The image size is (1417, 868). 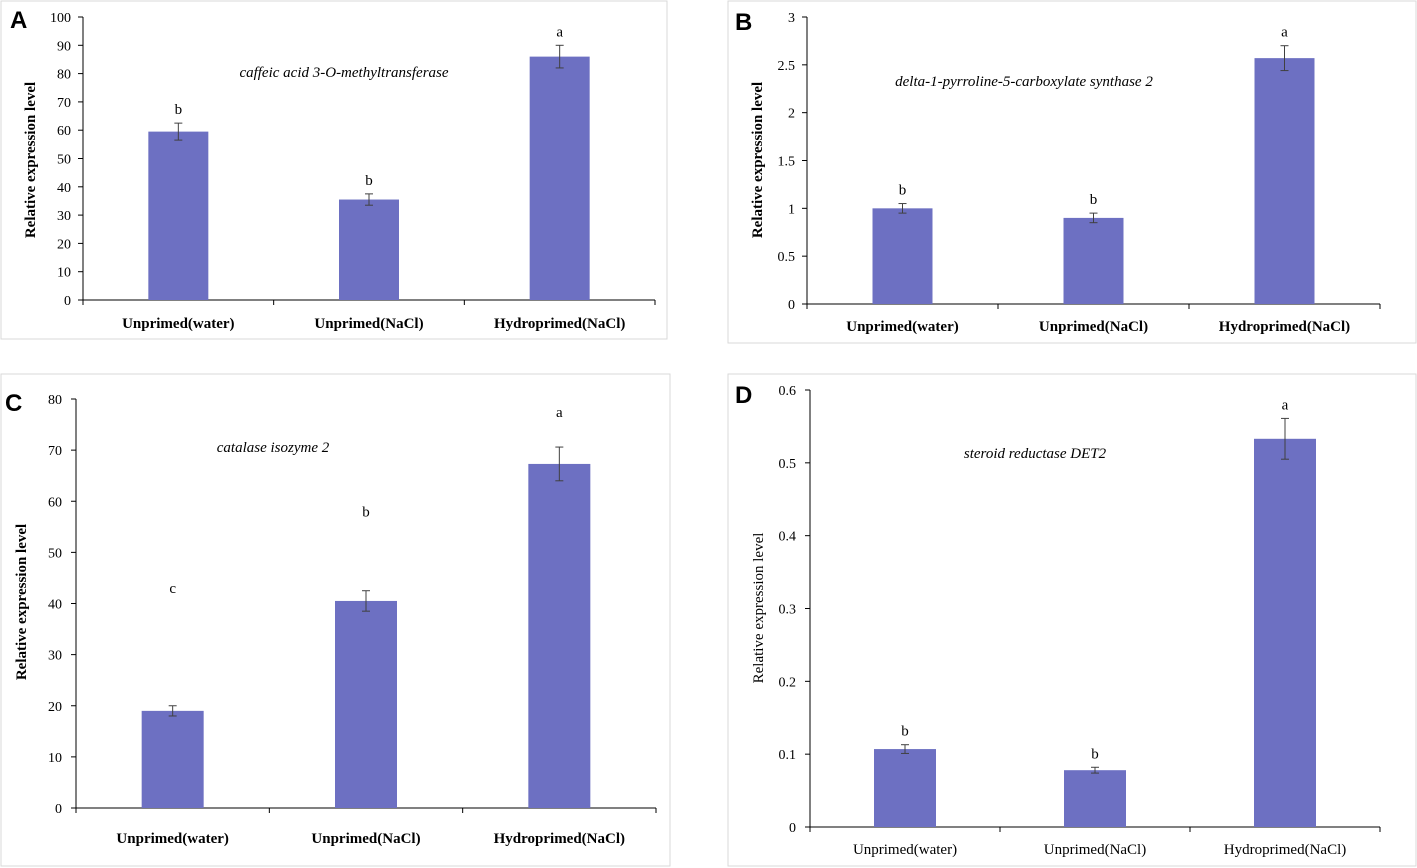 What do you see at coordinates (788, 537) in the screenshot?
I see `panel-d-y-tick-label: 0.4` at bounding box center [788, 537].